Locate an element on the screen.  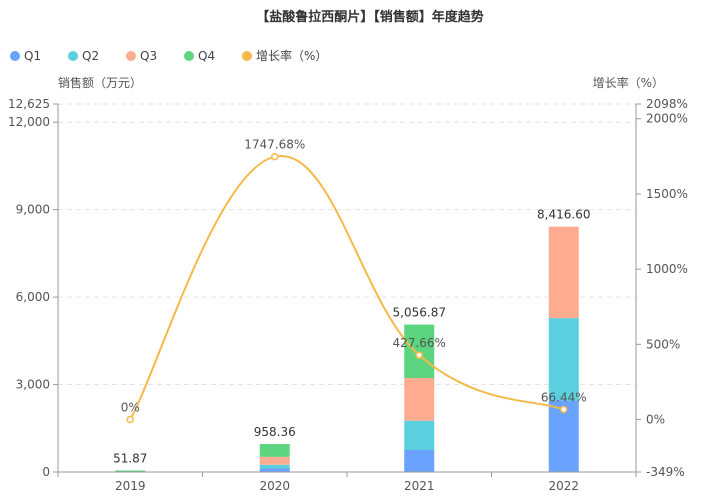
left-tick-label: 9,000 is located at coordinates (33, 210).